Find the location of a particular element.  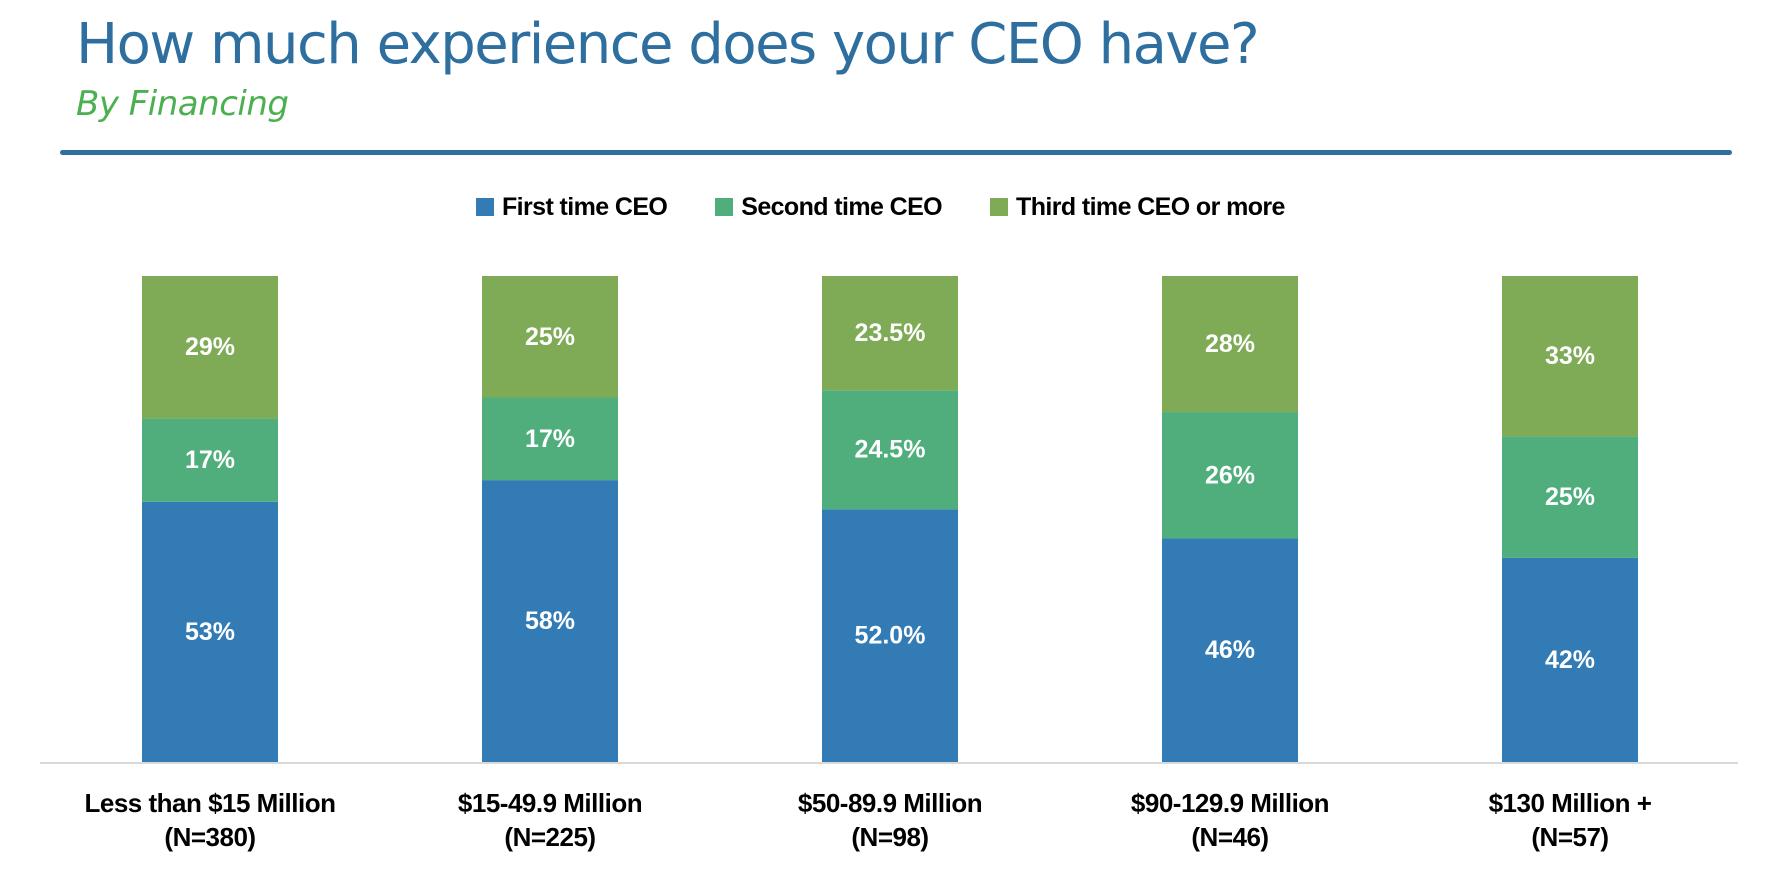

data-label: 24.5% is located at coordinates (890, 450).